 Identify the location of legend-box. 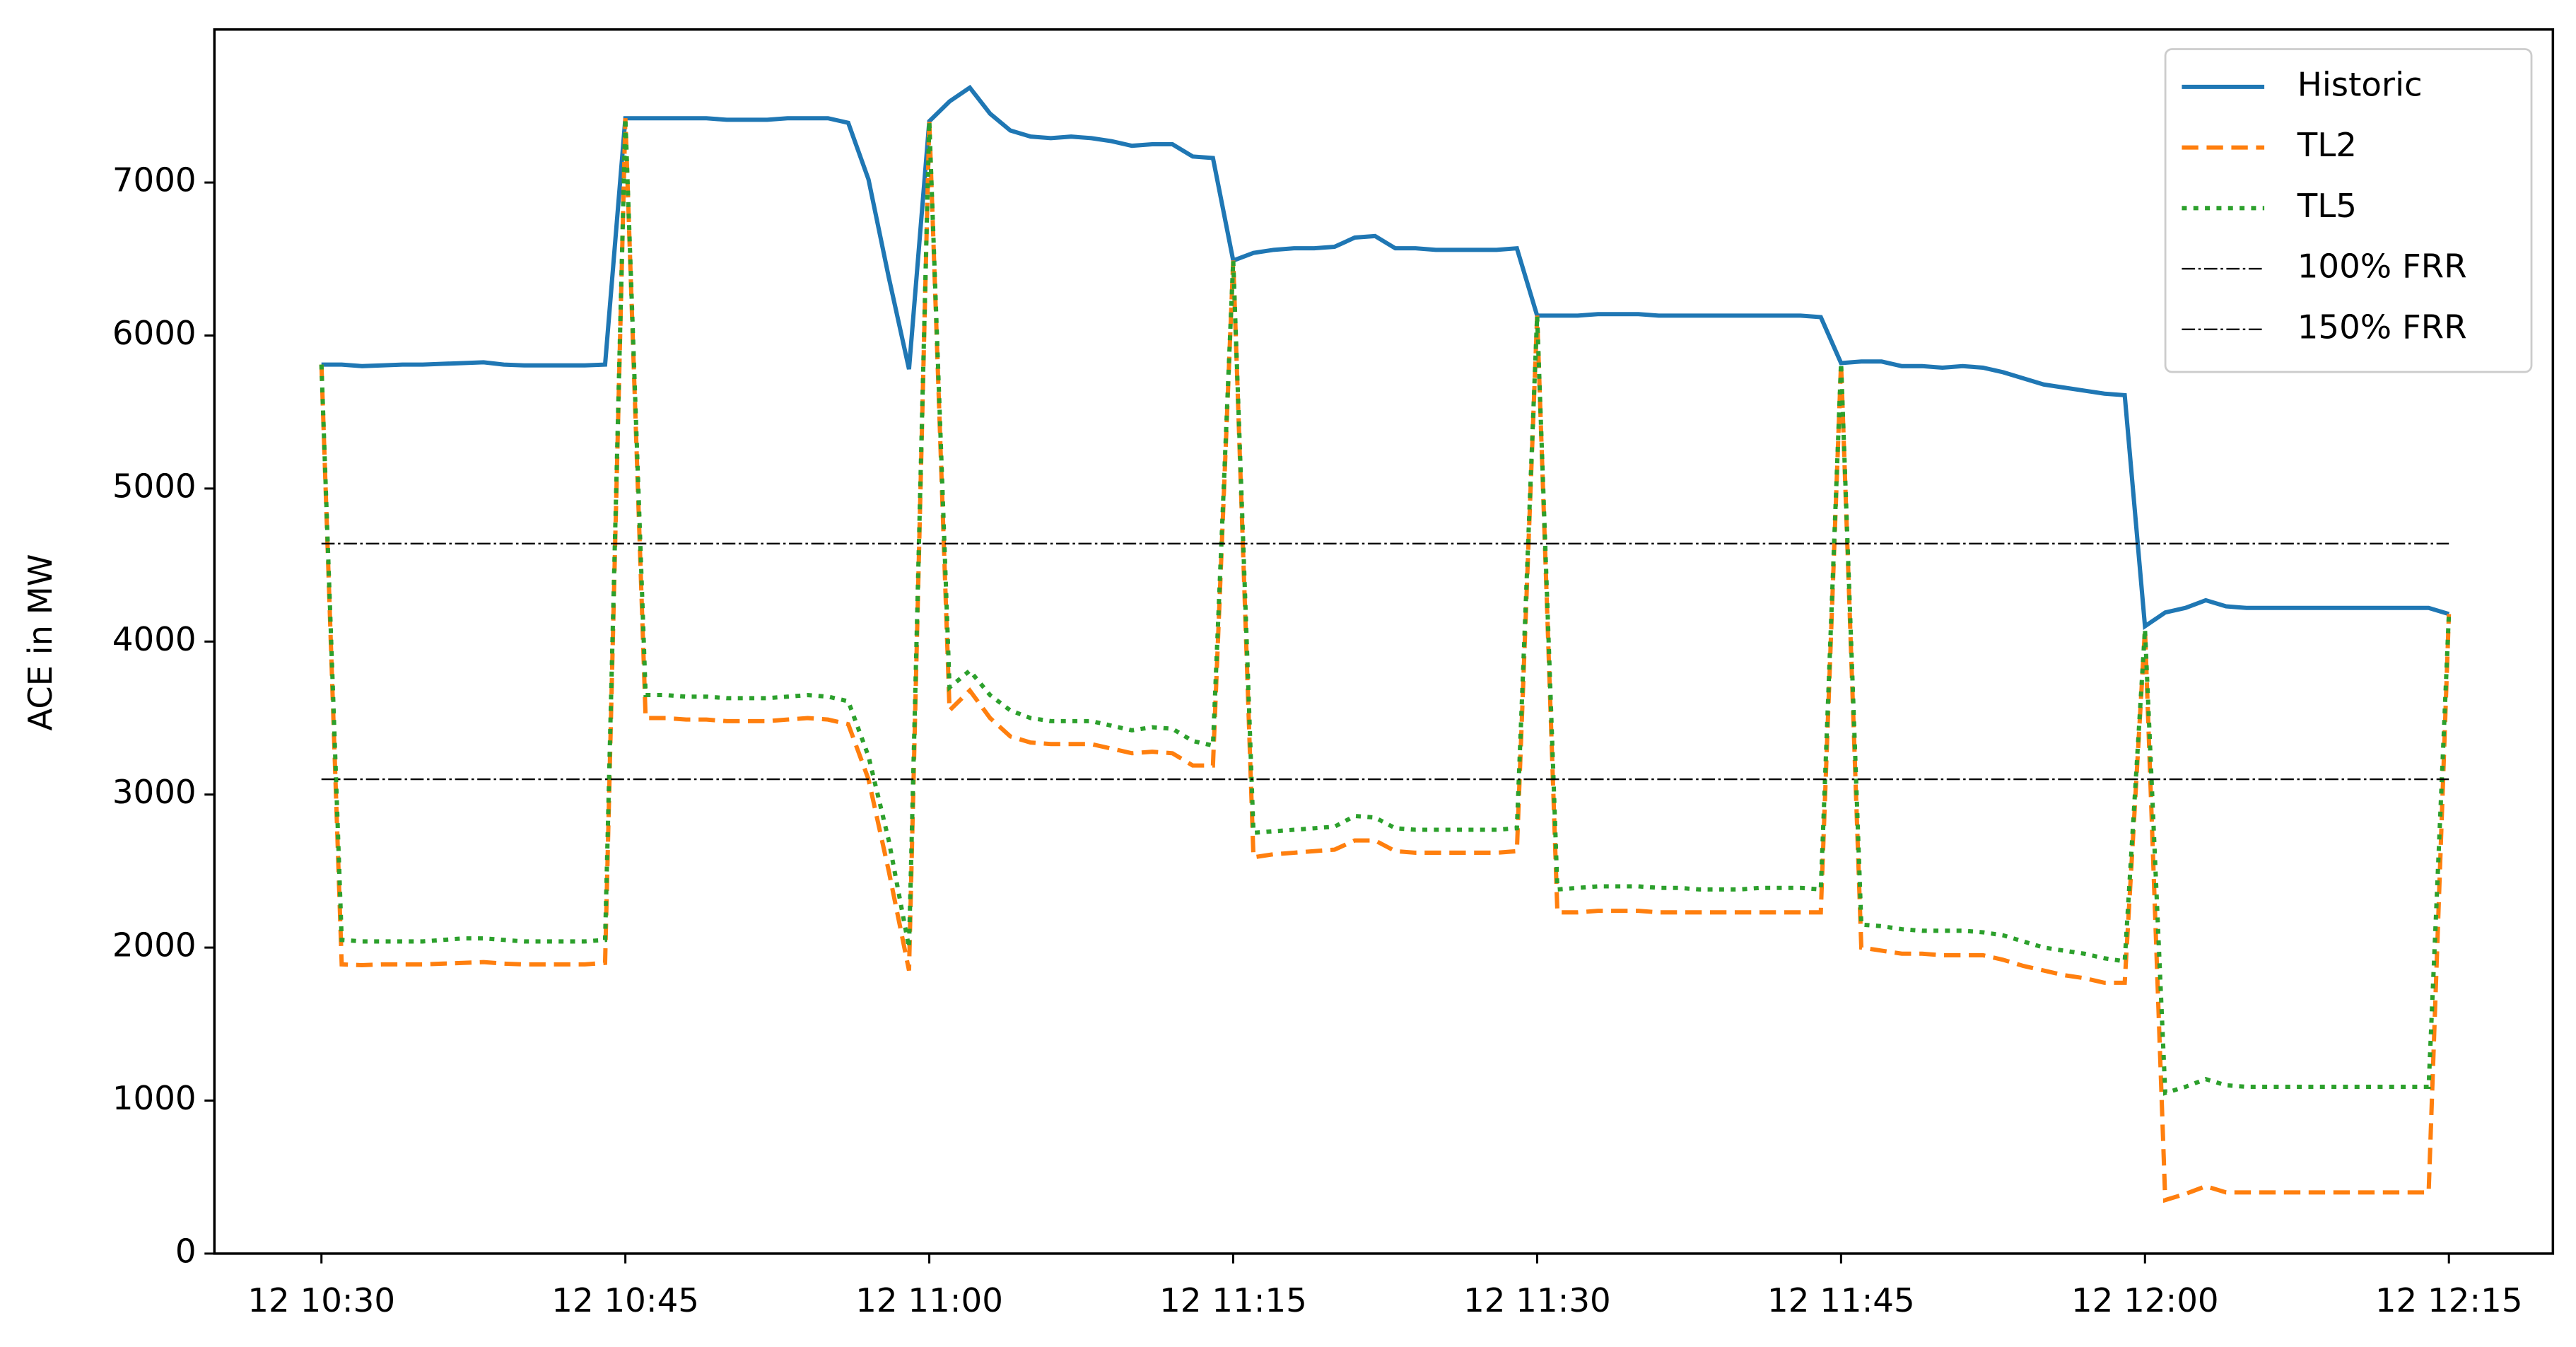
(2348, 210).